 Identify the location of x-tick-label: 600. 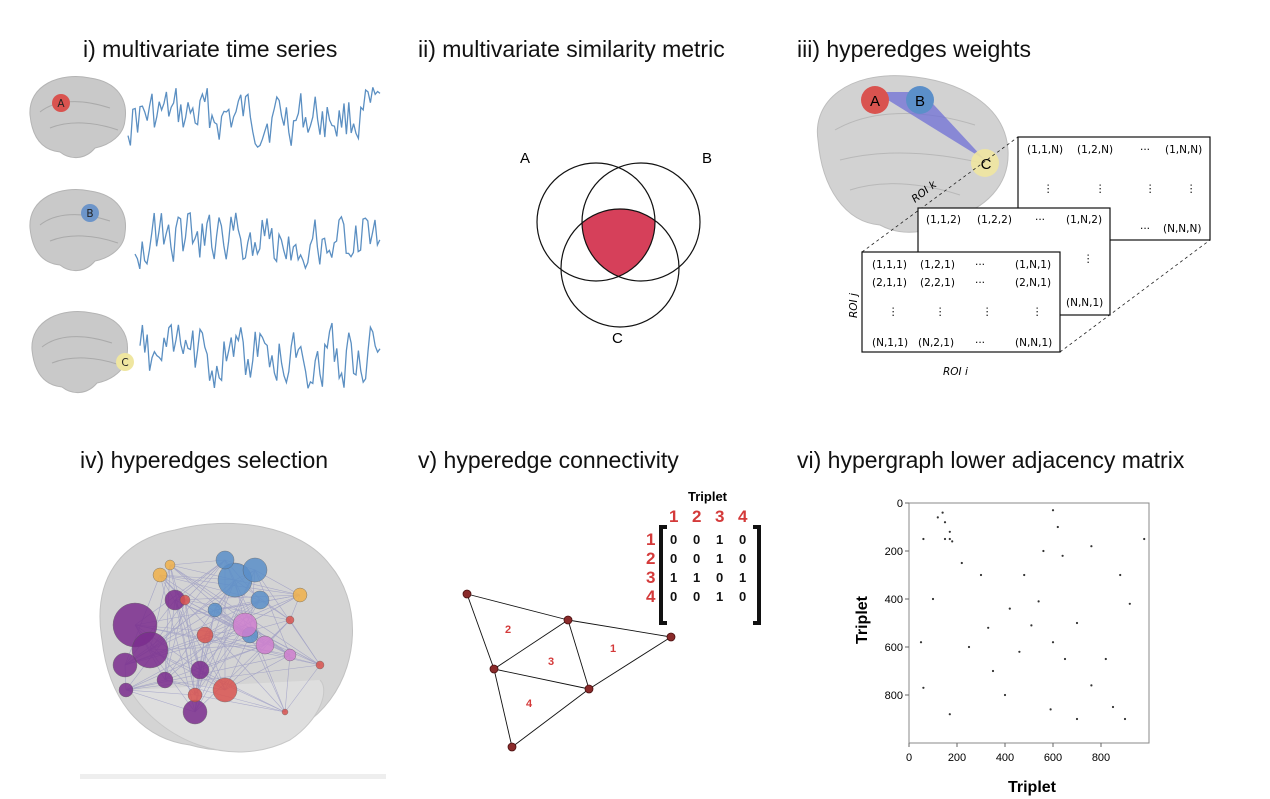
(1053, 758).